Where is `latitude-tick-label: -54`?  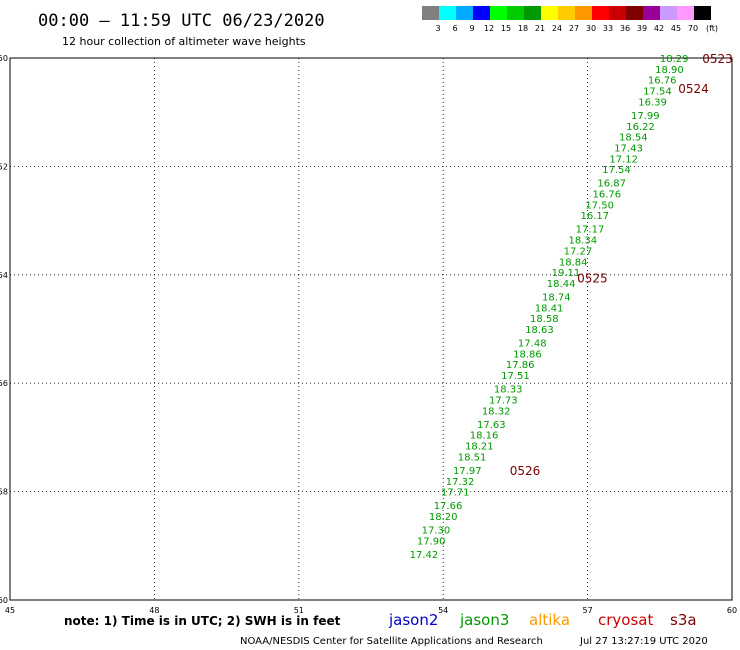
latitude-tick-label: -54 is located at coordinates (4, 275).